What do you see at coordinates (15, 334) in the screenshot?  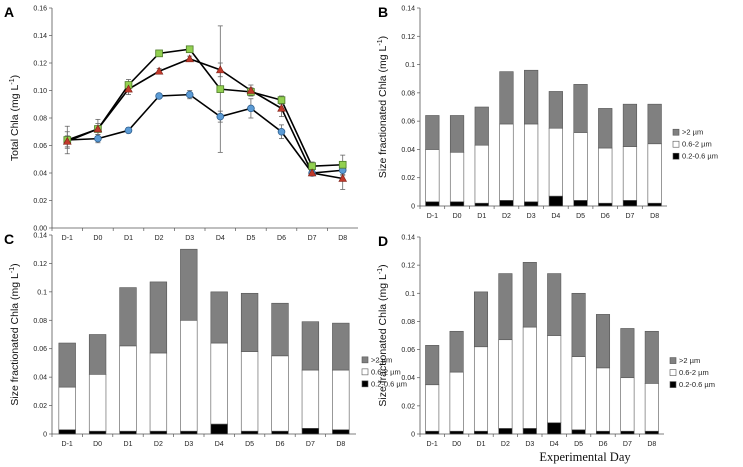 I see `y-axis-label: Size fractionated Chla (mg L-1)` at bounding box center [15, 334].